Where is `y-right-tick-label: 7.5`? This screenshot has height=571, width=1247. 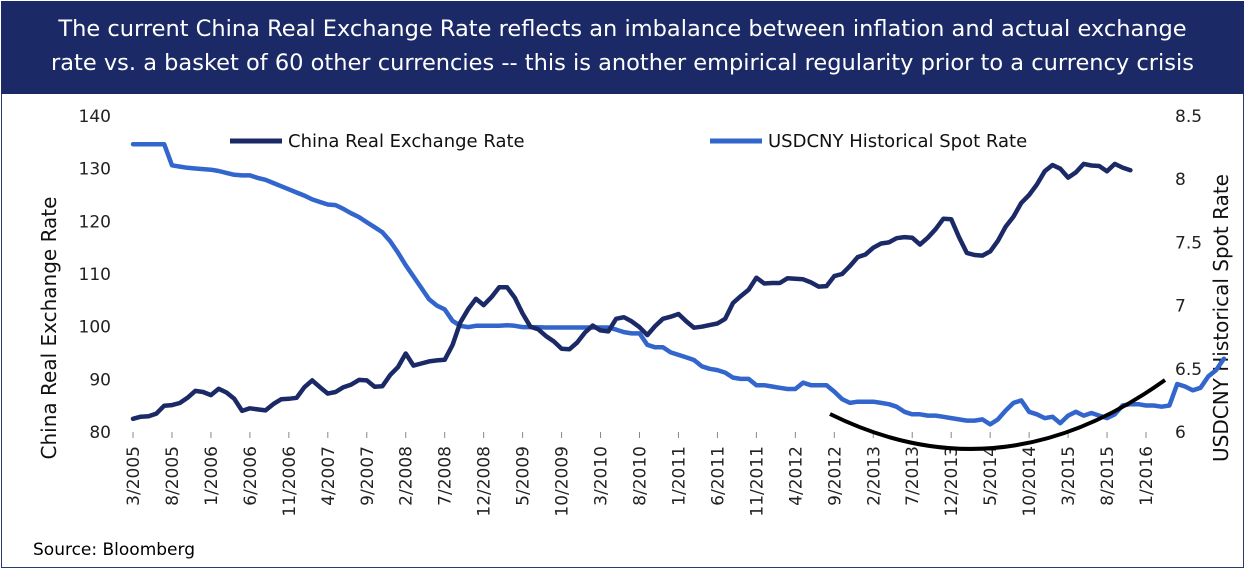
y-right-tick-label: 7.5 is located at coordinates (1188, 243).